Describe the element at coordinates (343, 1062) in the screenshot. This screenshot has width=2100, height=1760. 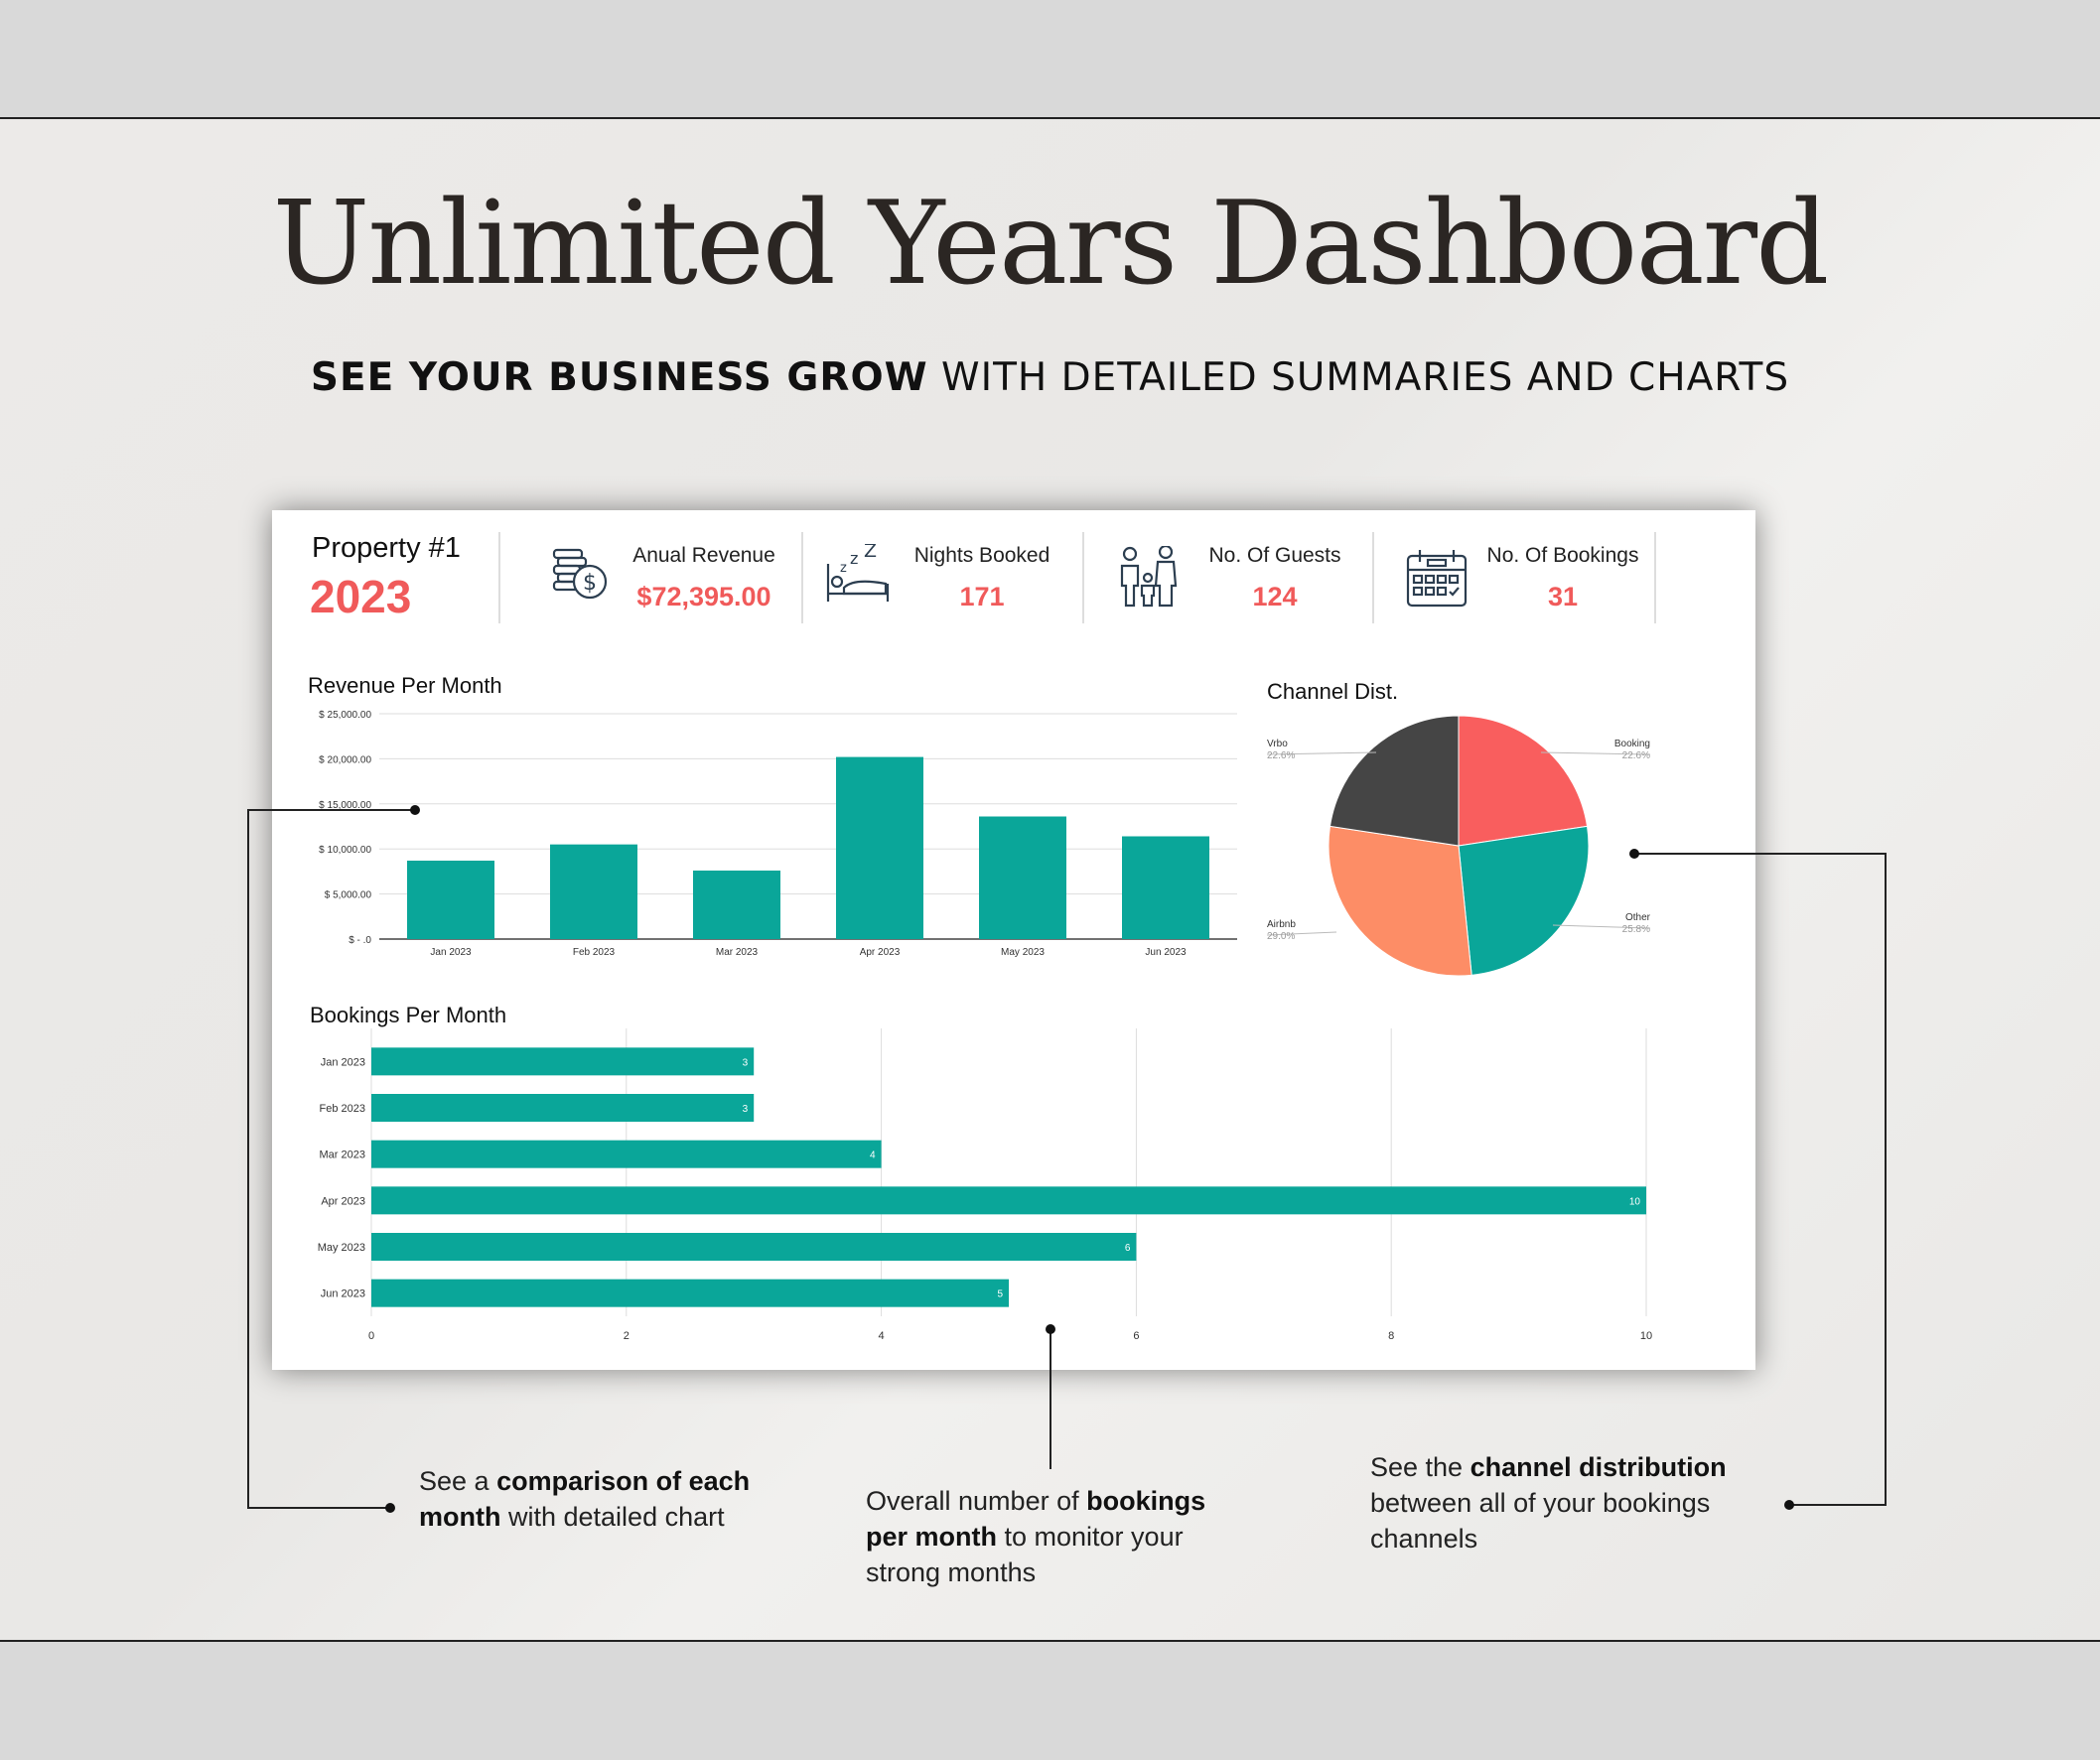
I see `bookings-y-tick: Jan 2023` at that location.